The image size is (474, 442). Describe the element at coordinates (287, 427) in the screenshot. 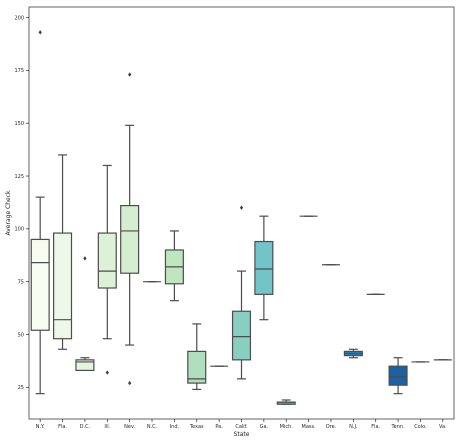

I see `x-tick-label: Mich.` at that location.